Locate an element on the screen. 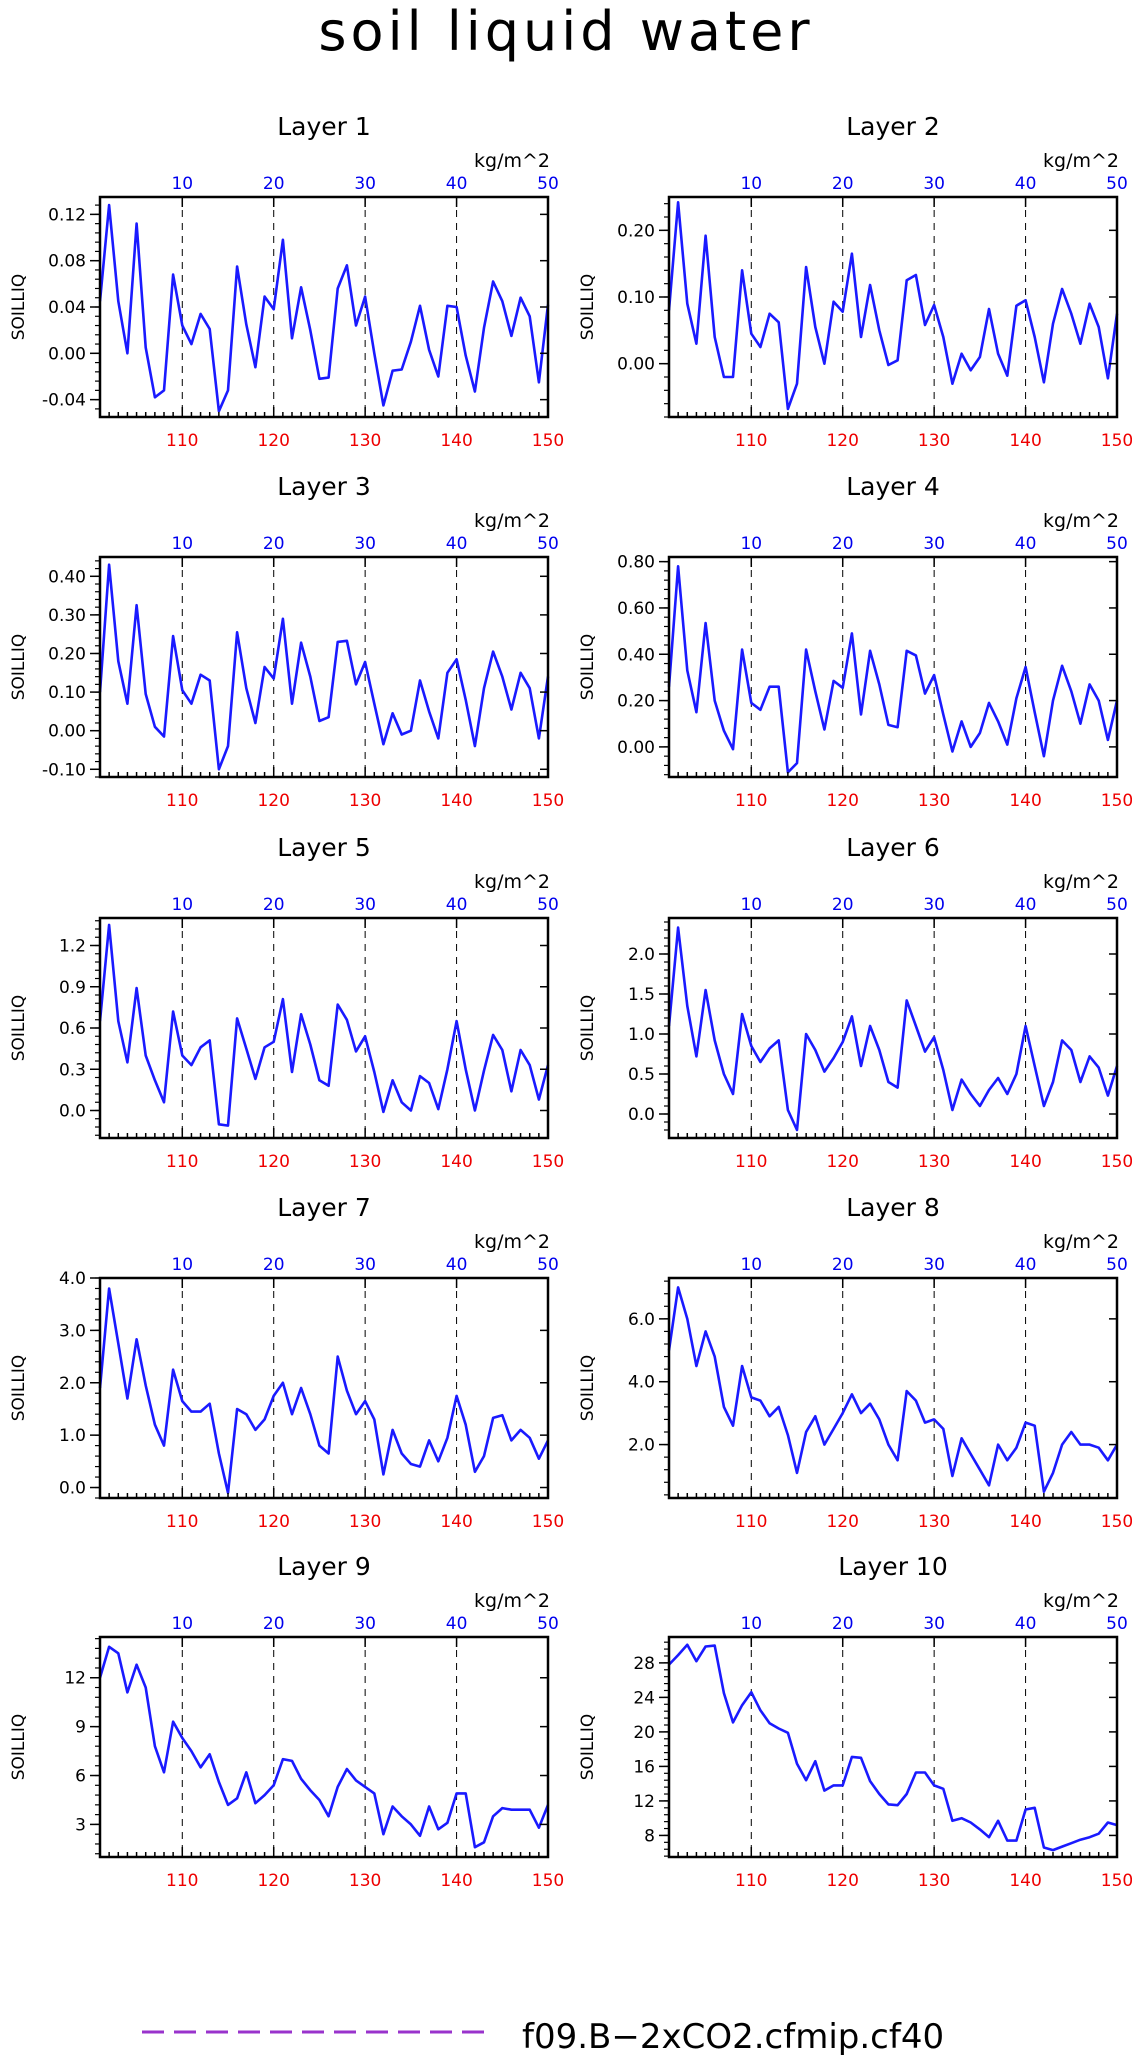 This screenshot has height=2058, width=1132. y-tick-label: 6 is located at coordinates (80, 1777).